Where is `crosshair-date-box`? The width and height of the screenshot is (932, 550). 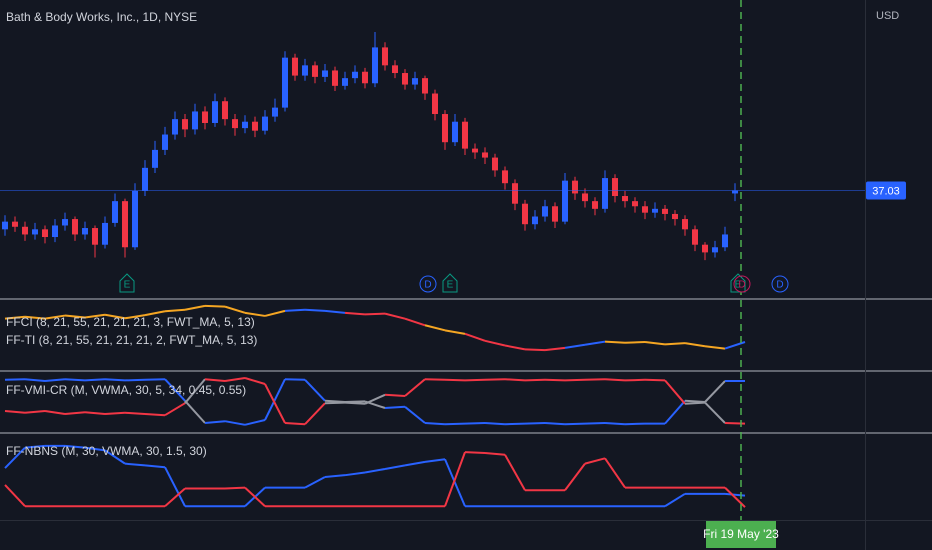 crosshair-date-box is located at coordinates (741, 534).